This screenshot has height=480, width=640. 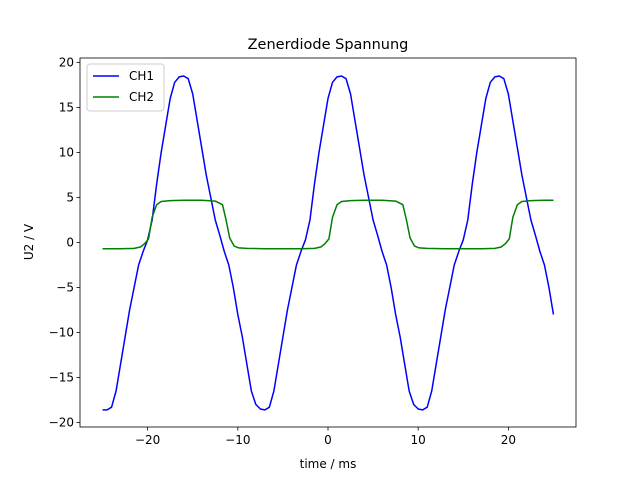 I want to click on x-tick-label: −10, so click(x=237, y=440).